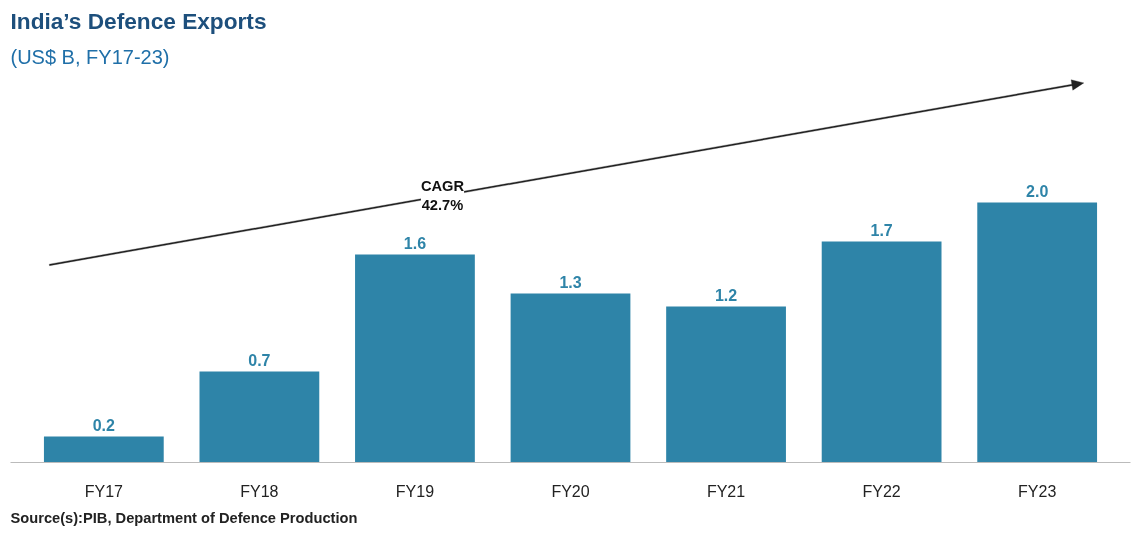 Image resolution: width=1145 pixels, height=535 pixels. Describe the element at coordinates (104, 491) in the screenshot. I see `x-tick-label: FY17` at that location.